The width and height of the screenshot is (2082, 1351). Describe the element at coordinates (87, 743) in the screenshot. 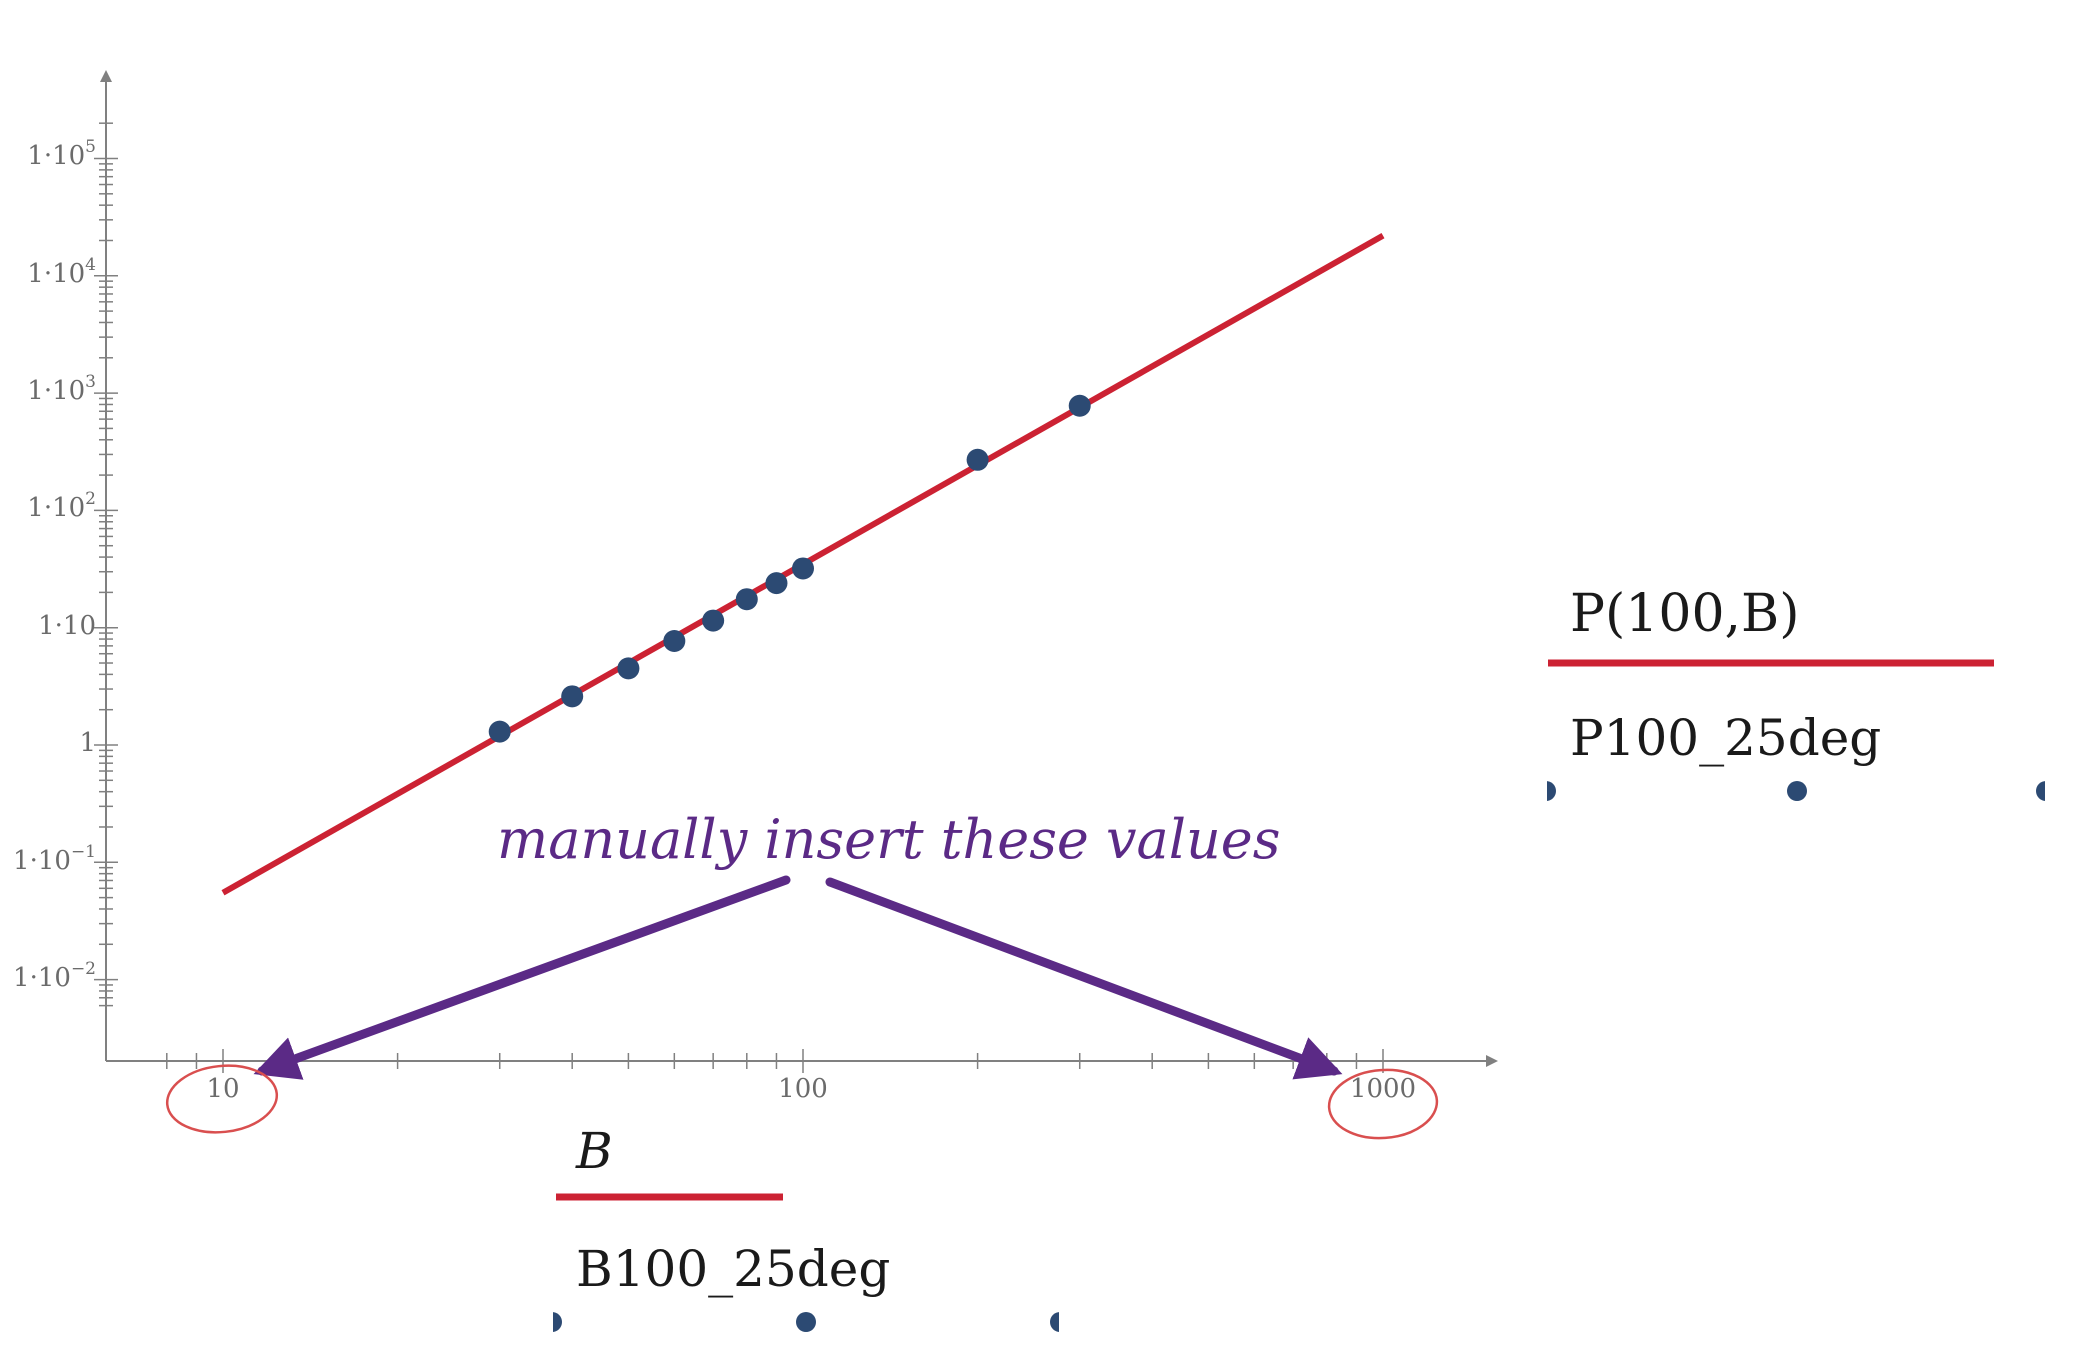

I see `y-tick-label-1: 1` at that location.